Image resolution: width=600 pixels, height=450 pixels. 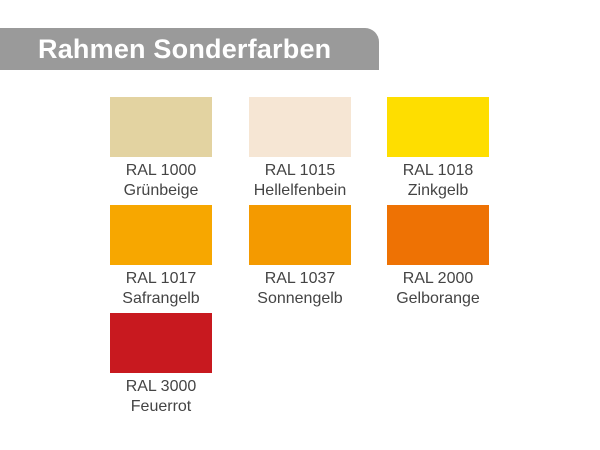 I want to click on swatch-code: RAL 1017, so click(x=161, y=278).